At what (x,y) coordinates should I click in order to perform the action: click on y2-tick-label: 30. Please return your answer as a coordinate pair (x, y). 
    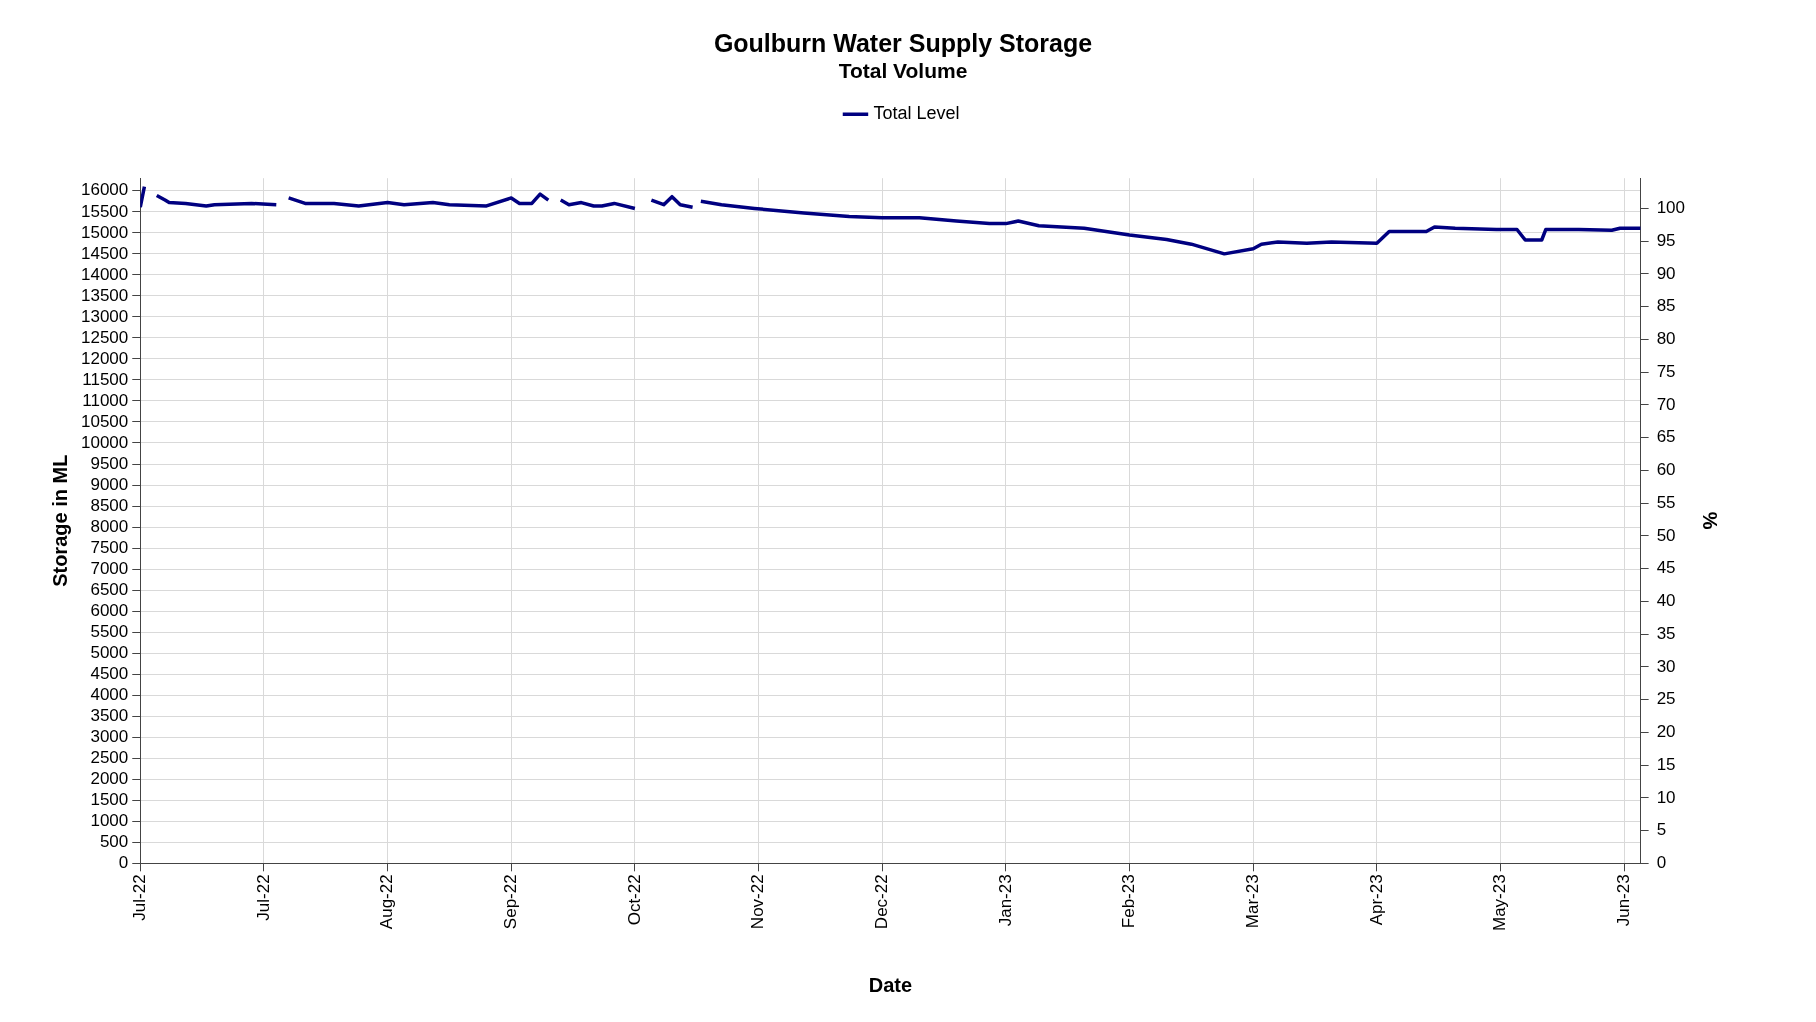
    Looking at the image, I should click on (1666, 666).